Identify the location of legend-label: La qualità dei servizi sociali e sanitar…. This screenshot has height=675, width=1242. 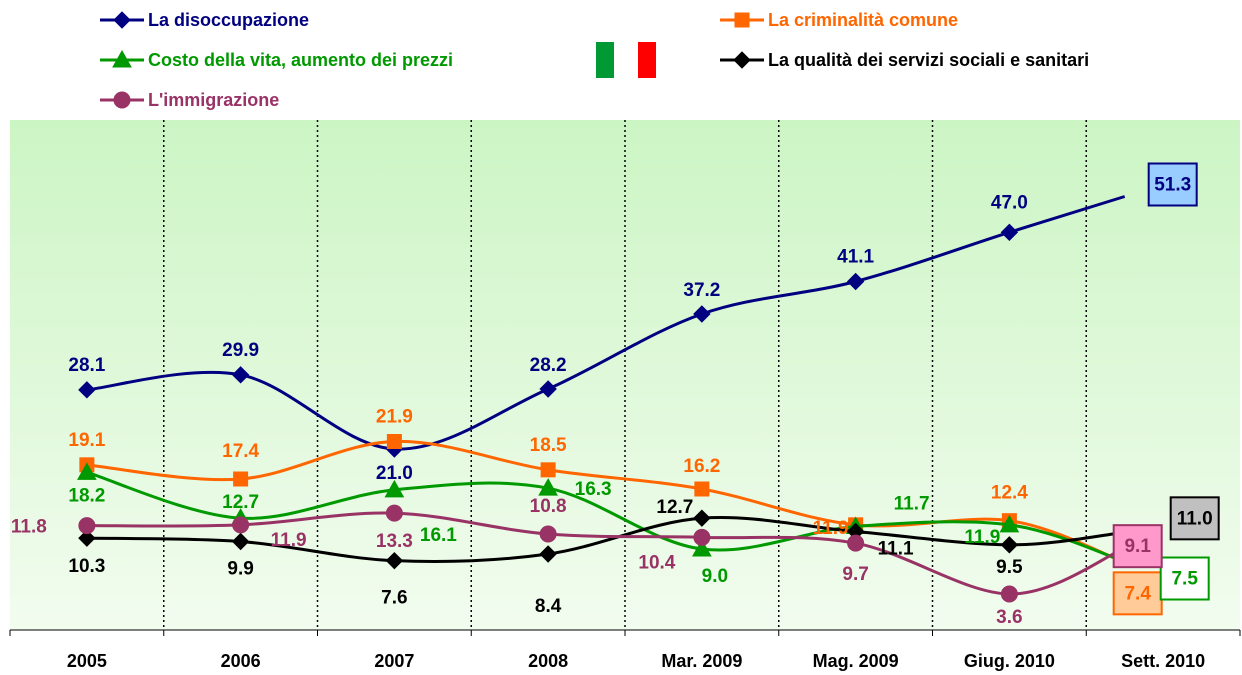
(928, 60).